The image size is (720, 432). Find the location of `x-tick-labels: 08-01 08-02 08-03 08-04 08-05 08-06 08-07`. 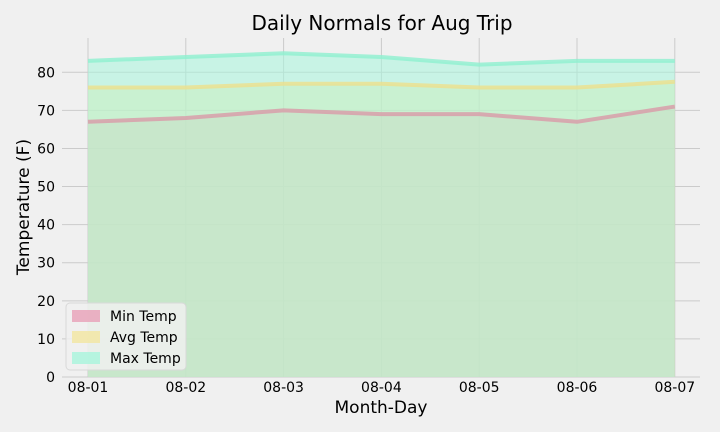

x-tick-labels: 08-01 08-02 08-03 08-04 08-05 08-06 08-07 is located at coordinates (381, 388).